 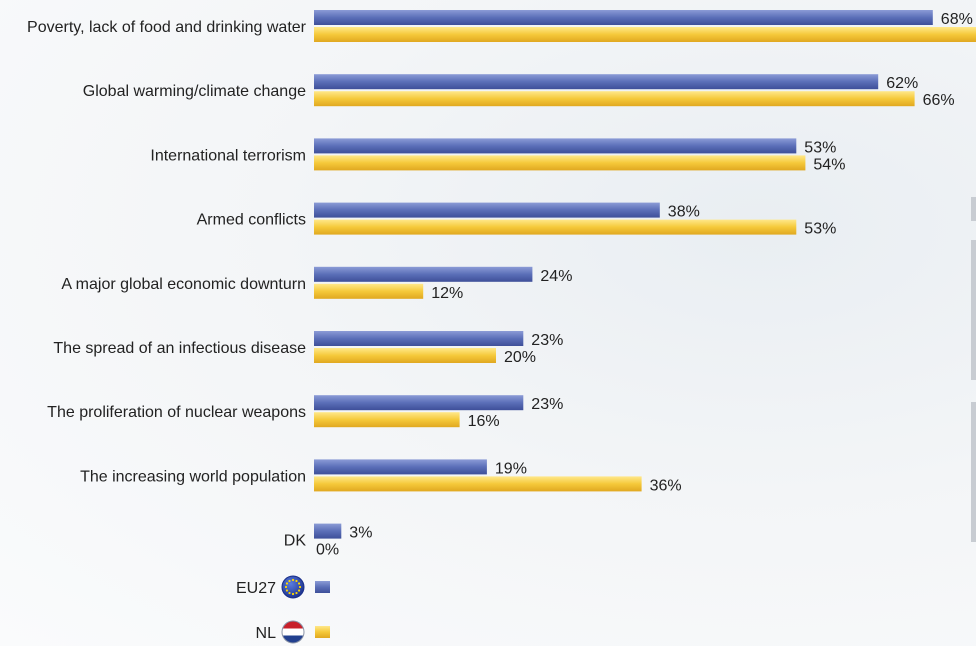 I want to click on eu27-value-label: 3%, so click(x=360, y=533).